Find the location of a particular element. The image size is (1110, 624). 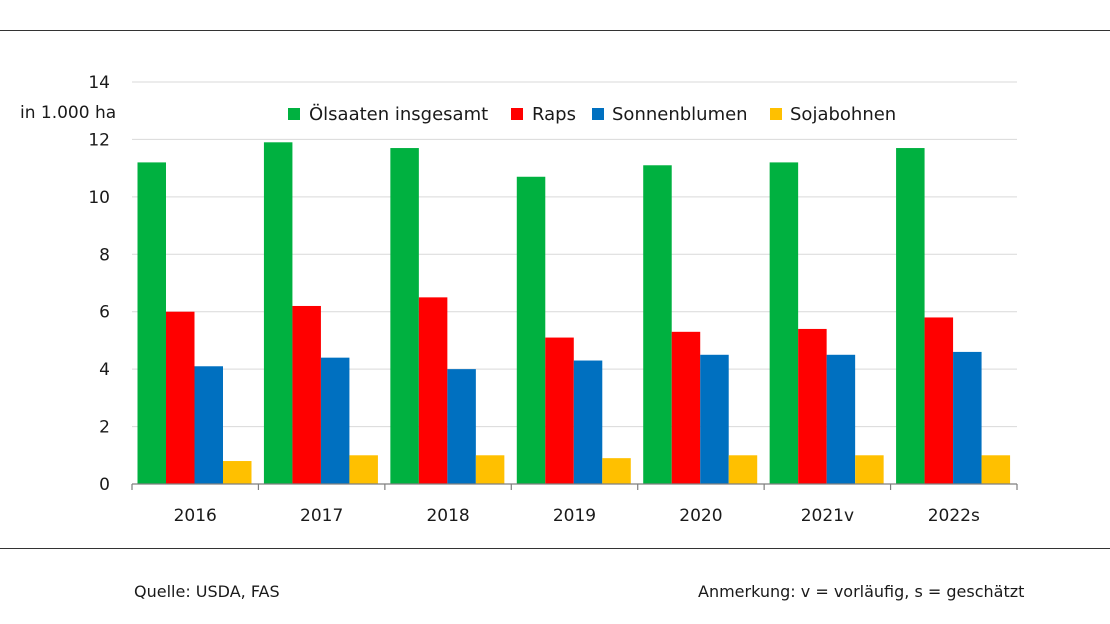

axes is located at coordinates (574, 486).